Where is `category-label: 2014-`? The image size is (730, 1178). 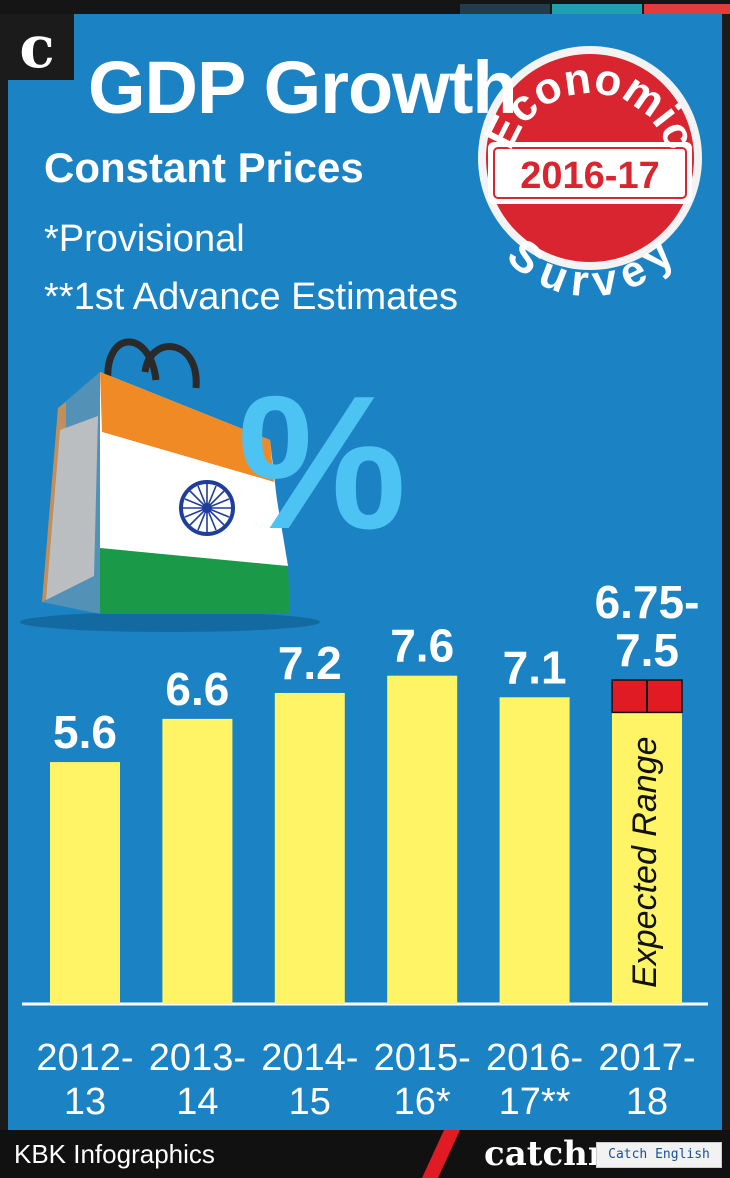
category-label: 2014- is located at coordinates (309, 1058).